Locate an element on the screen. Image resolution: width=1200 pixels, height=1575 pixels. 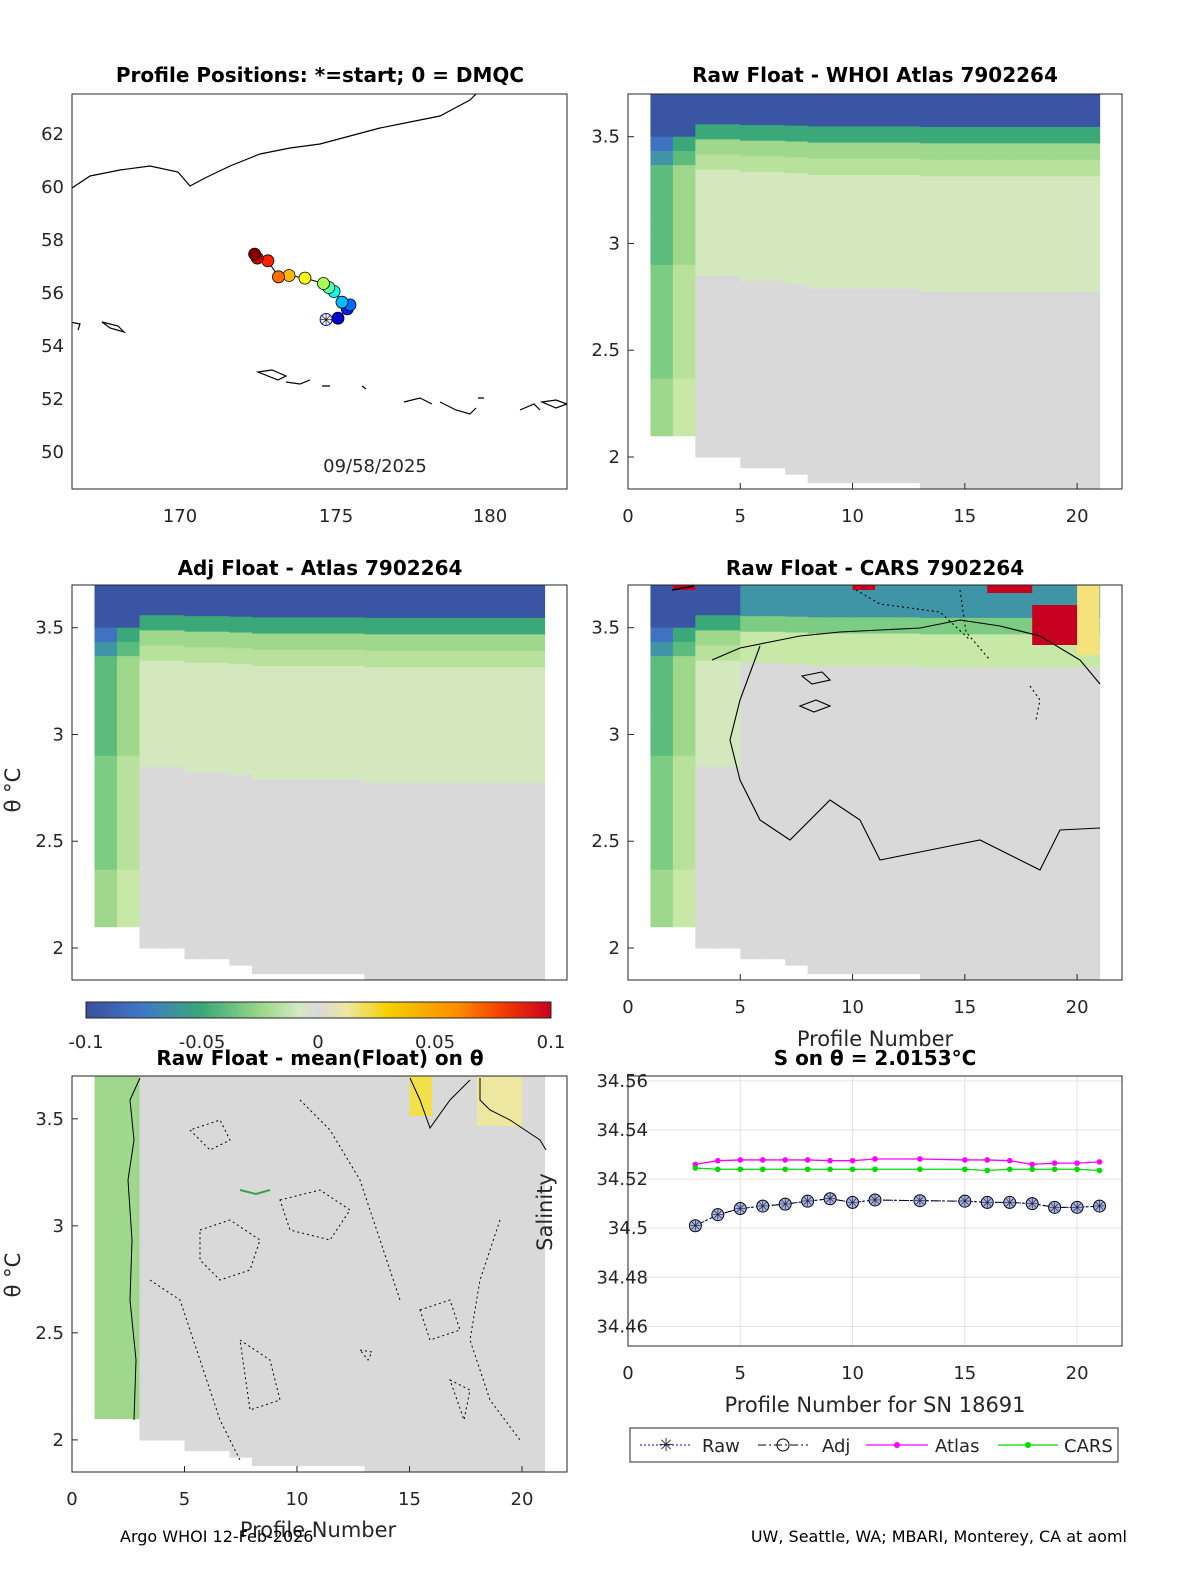
salinity-legend: ✳ Raw Adj Atlas CARS is located at coordinates (874, 1445).